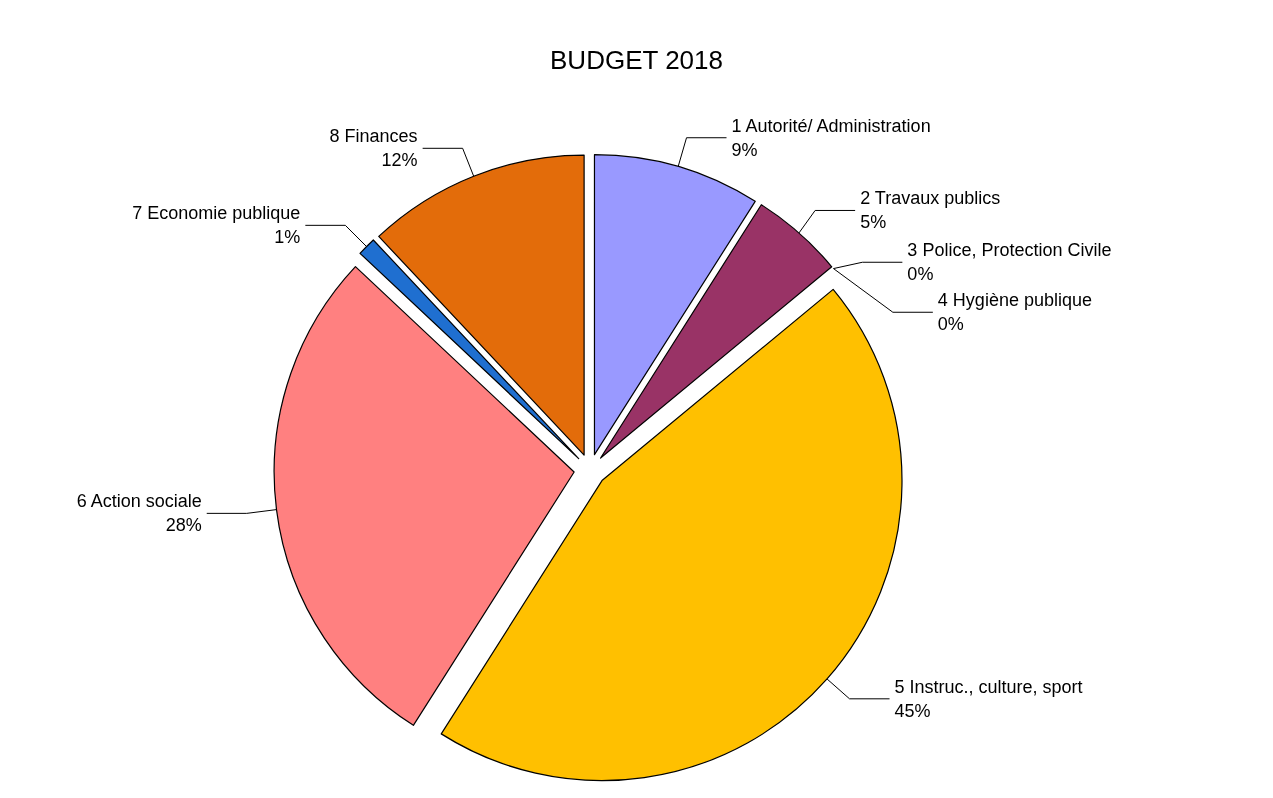  I want to click on data-label: 1%, so click(287, 237).